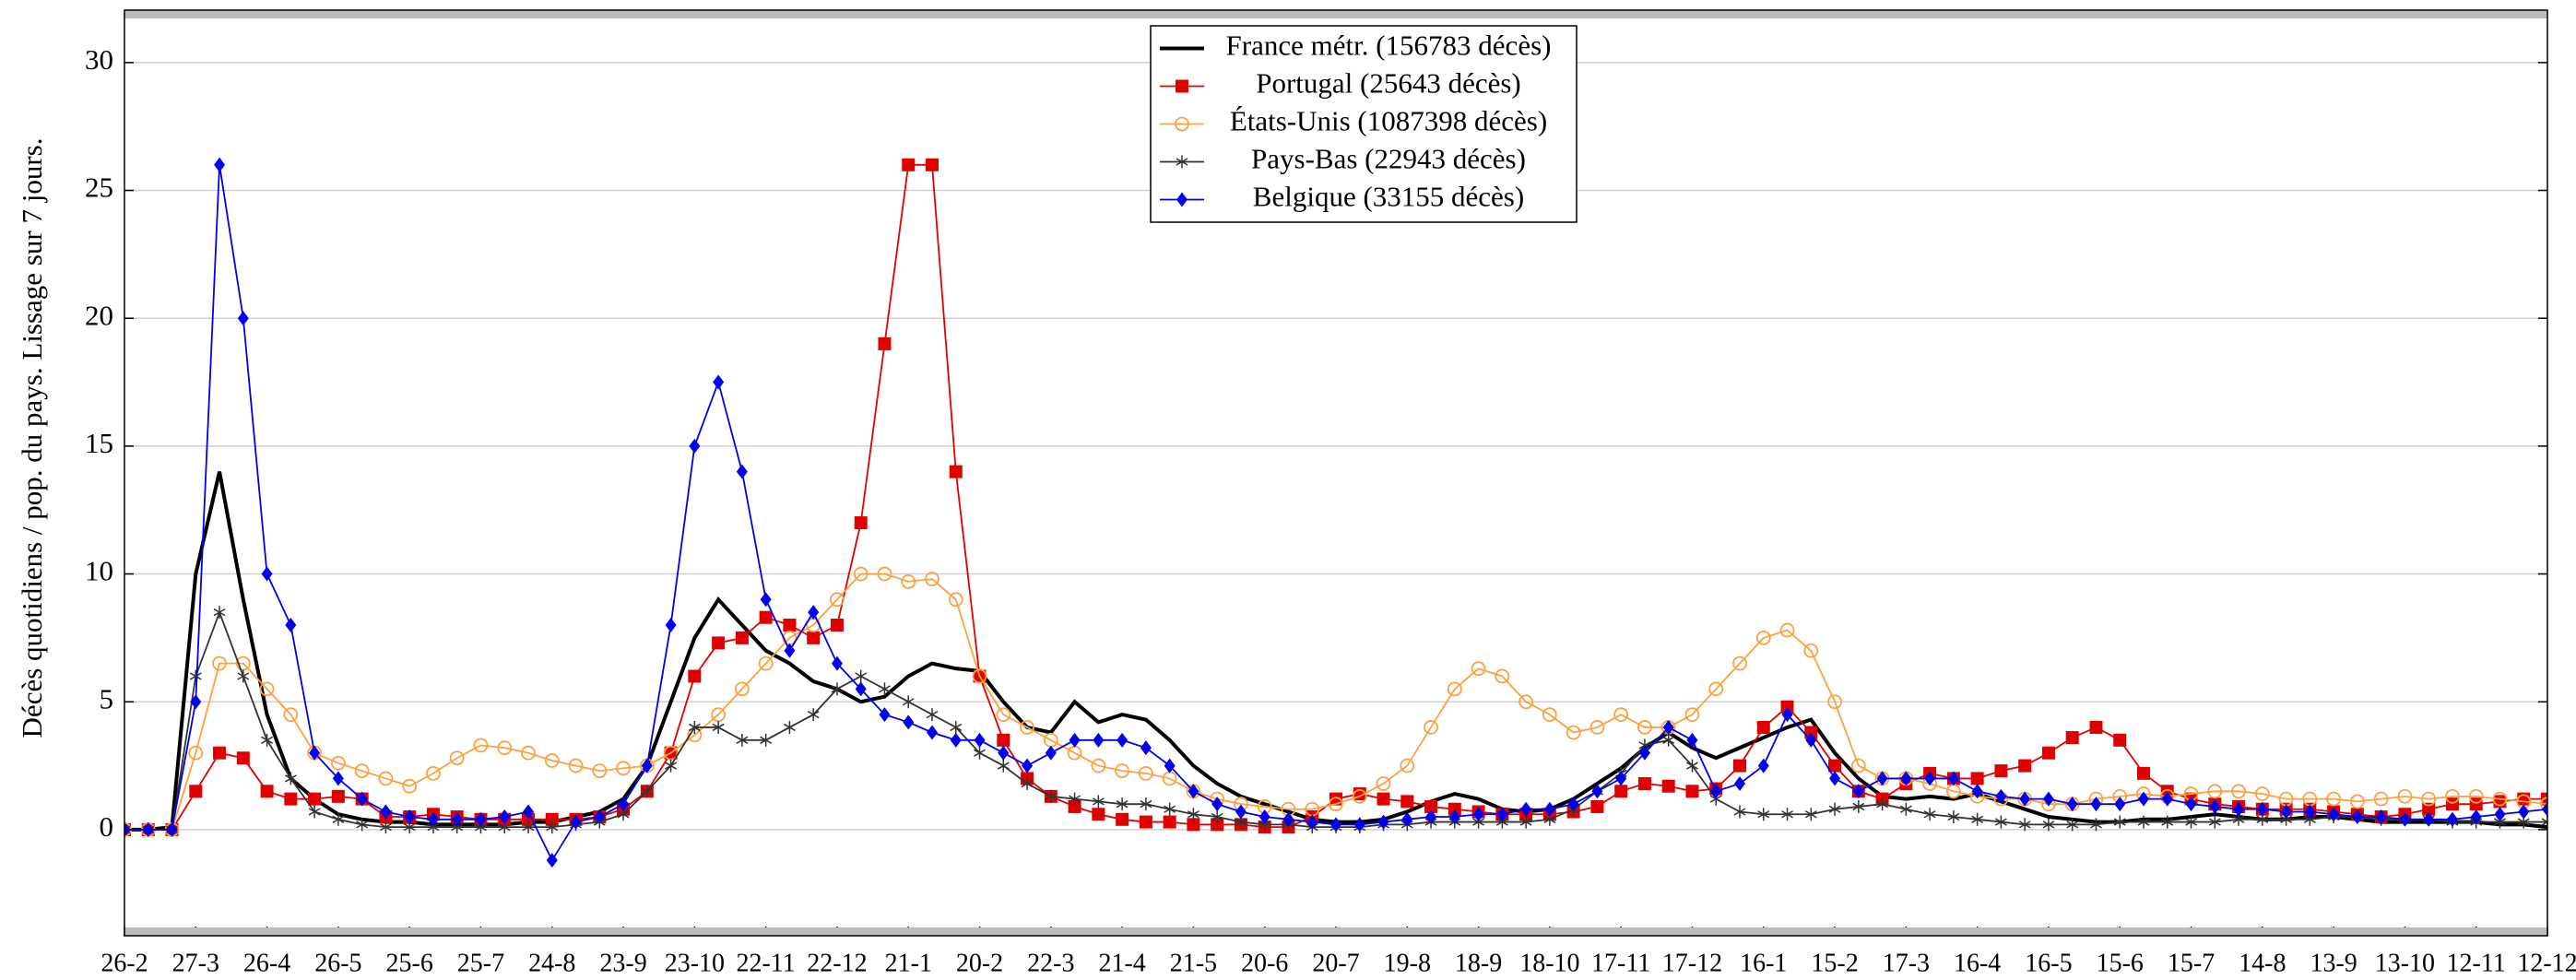  What do you see at coordinates (1264, 963) in the screenshot?
I see `x-tick-label: 20-6` at bounding box center [1264, 963].